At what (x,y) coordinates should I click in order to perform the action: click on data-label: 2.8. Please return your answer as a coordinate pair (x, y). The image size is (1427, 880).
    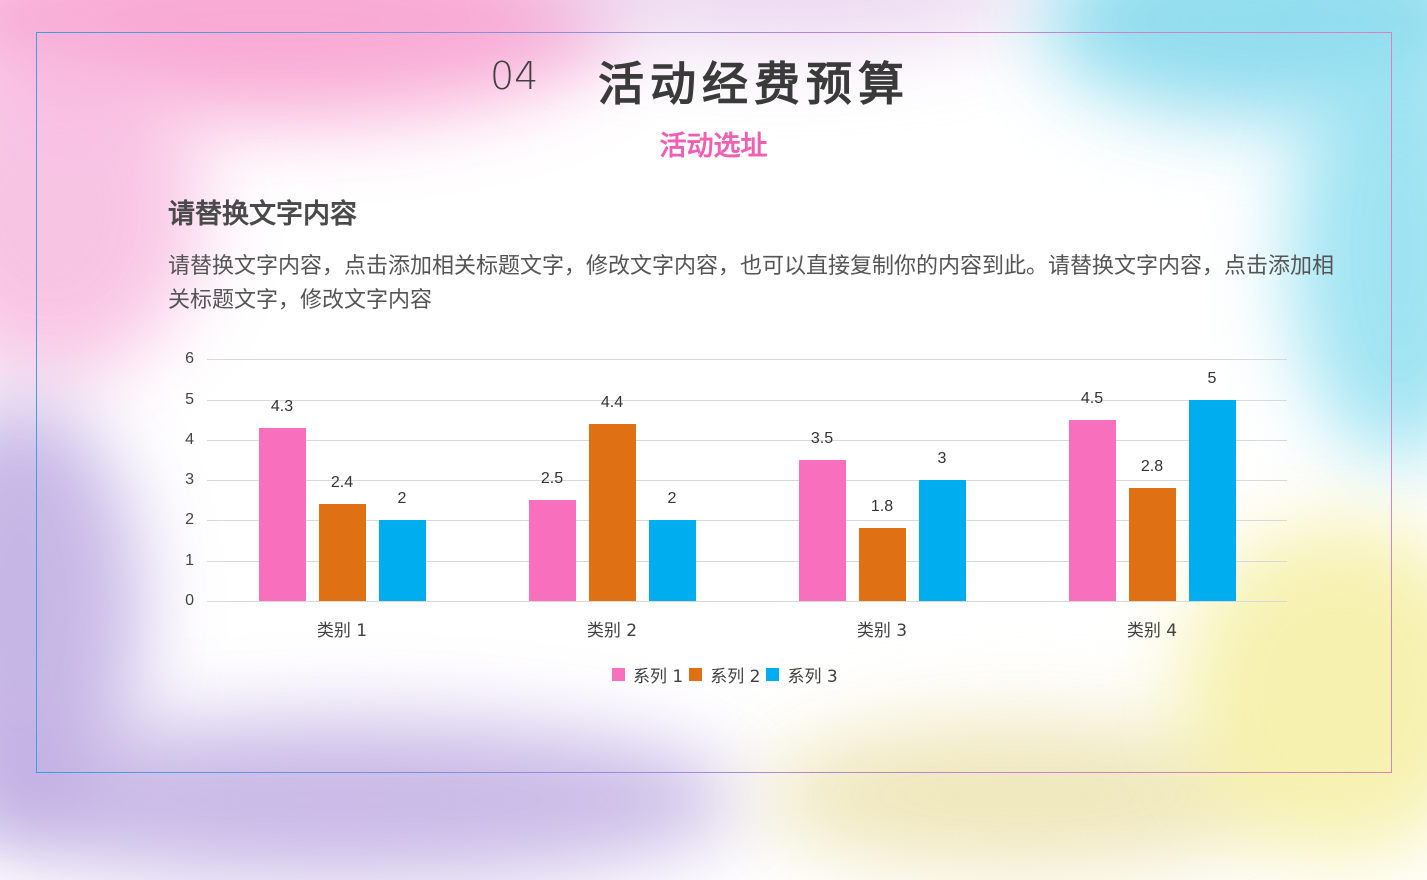
    Looking at the image, I should click on (1152, 467).